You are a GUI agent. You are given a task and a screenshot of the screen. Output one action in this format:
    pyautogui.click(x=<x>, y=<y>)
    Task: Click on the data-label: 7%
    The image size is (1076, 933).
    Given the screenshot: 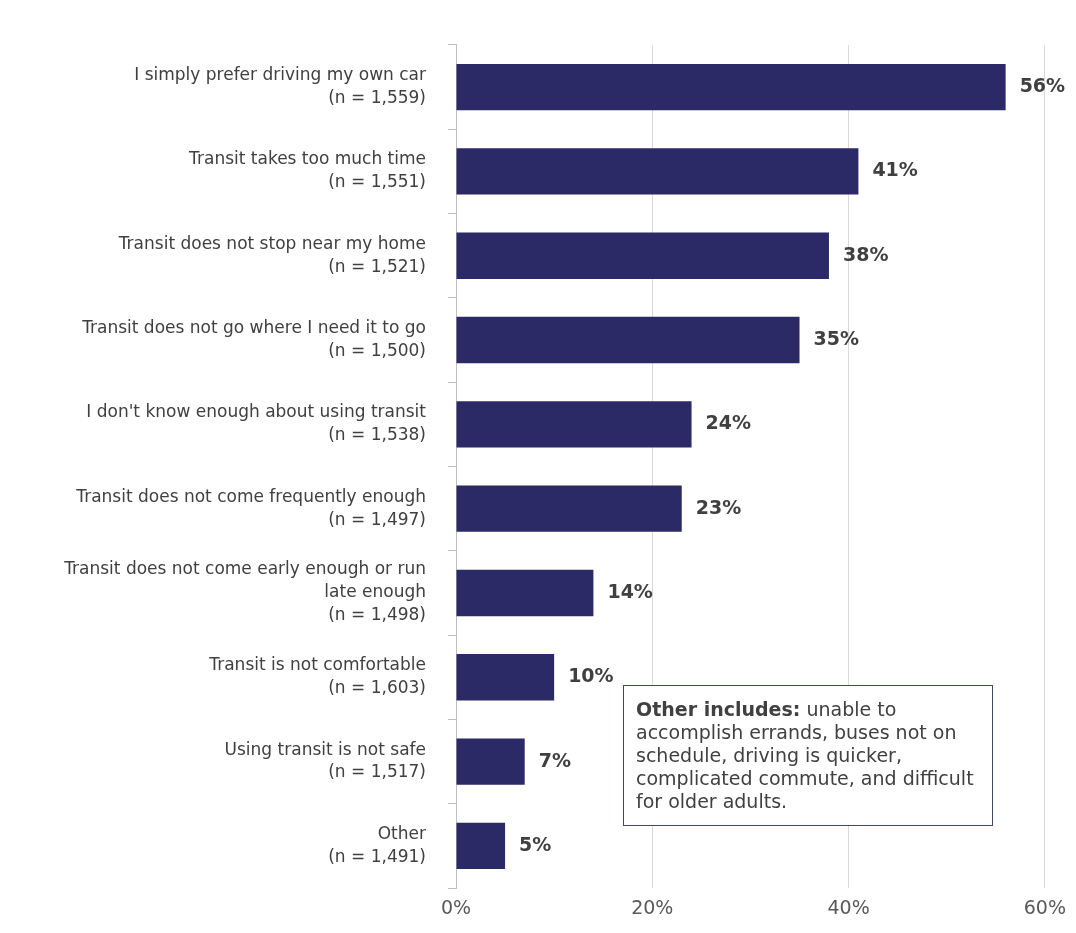 What is the action you would take?
    pyautogui.click(x=554, y=759)
    